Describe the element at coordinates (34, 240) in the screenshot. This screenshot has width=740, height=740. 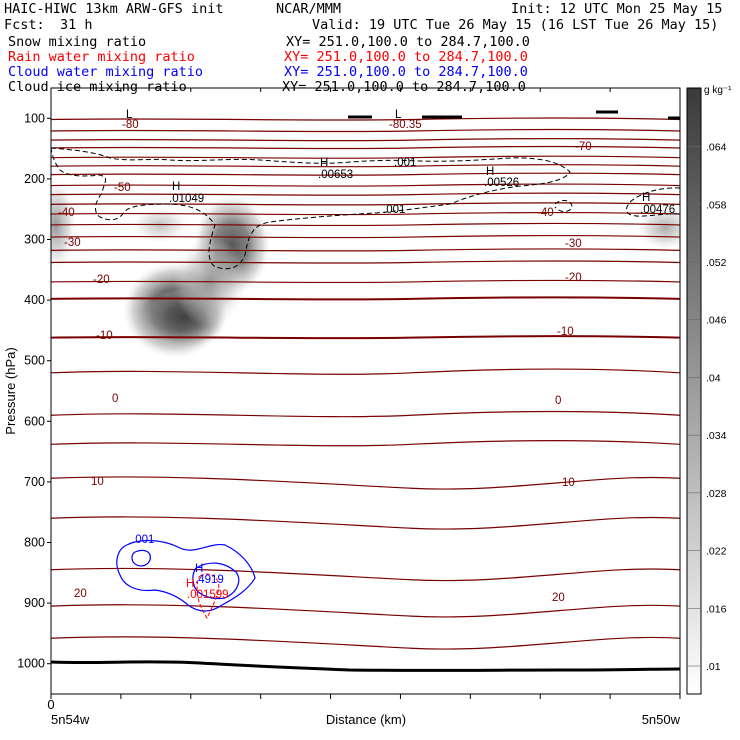
I see `y-tick-label: 300` at that location.